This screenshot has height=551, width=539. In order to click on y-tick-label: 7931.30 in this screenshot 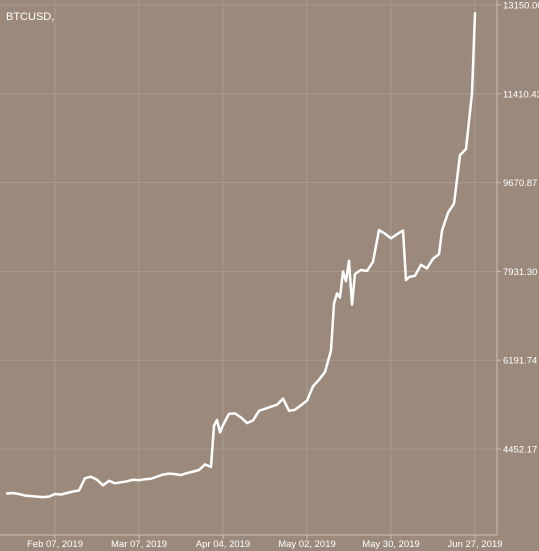, I will do `click(520, 272)`.